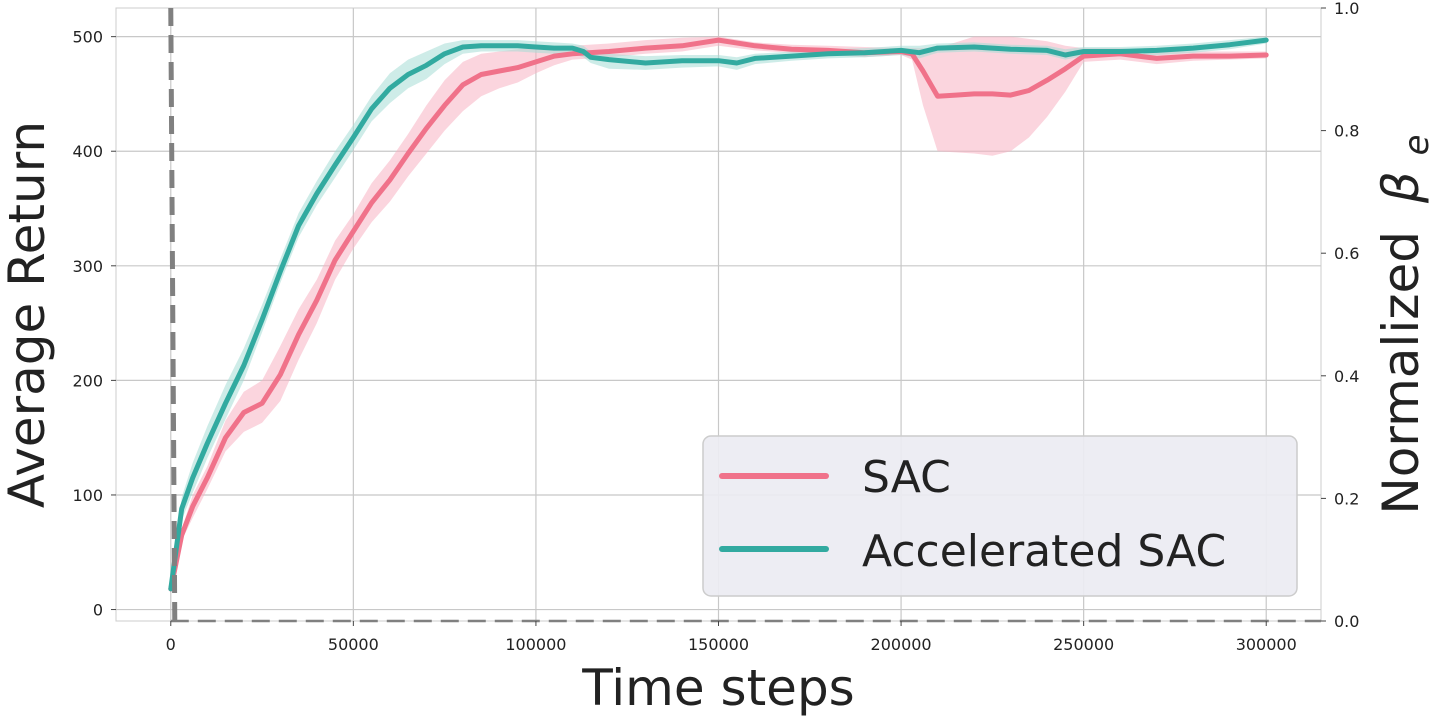  Describe the element at coordinates (1401, 373) in the screenshot. I see `y2-axis-title-text: Normalized` at that location.